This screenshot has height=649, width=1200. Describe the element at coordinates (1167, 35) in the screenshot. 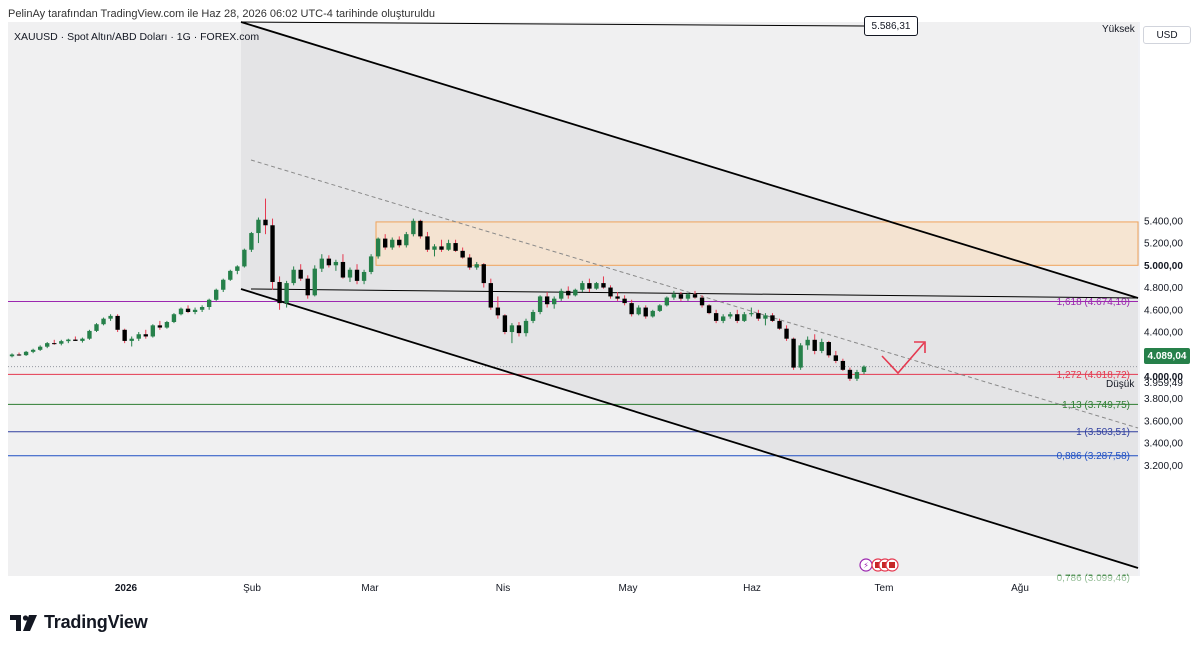

I see `currency-selector: USD` at that location.